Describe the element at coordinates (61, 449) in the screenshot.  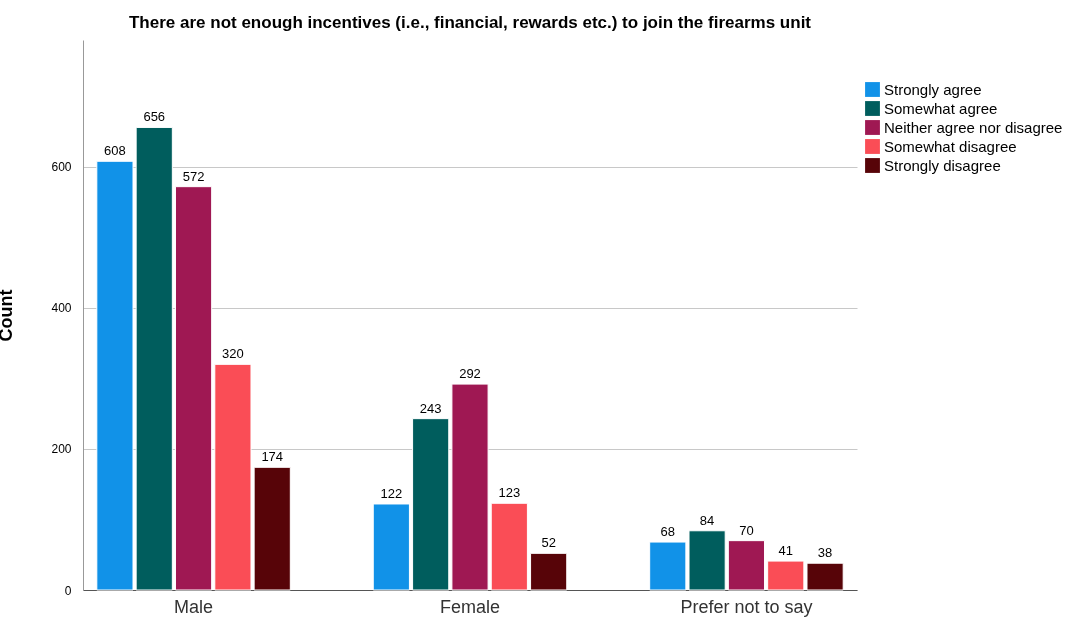
I see `y-tick-label: 200` at that location.